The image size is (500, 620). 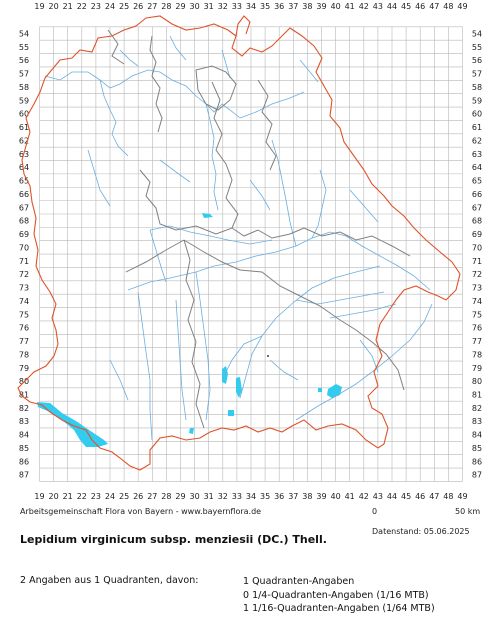 What do you see at coordinates (158, 256) in the screenshot?
I see `river-woernitz` at bounding box center [158, 256].